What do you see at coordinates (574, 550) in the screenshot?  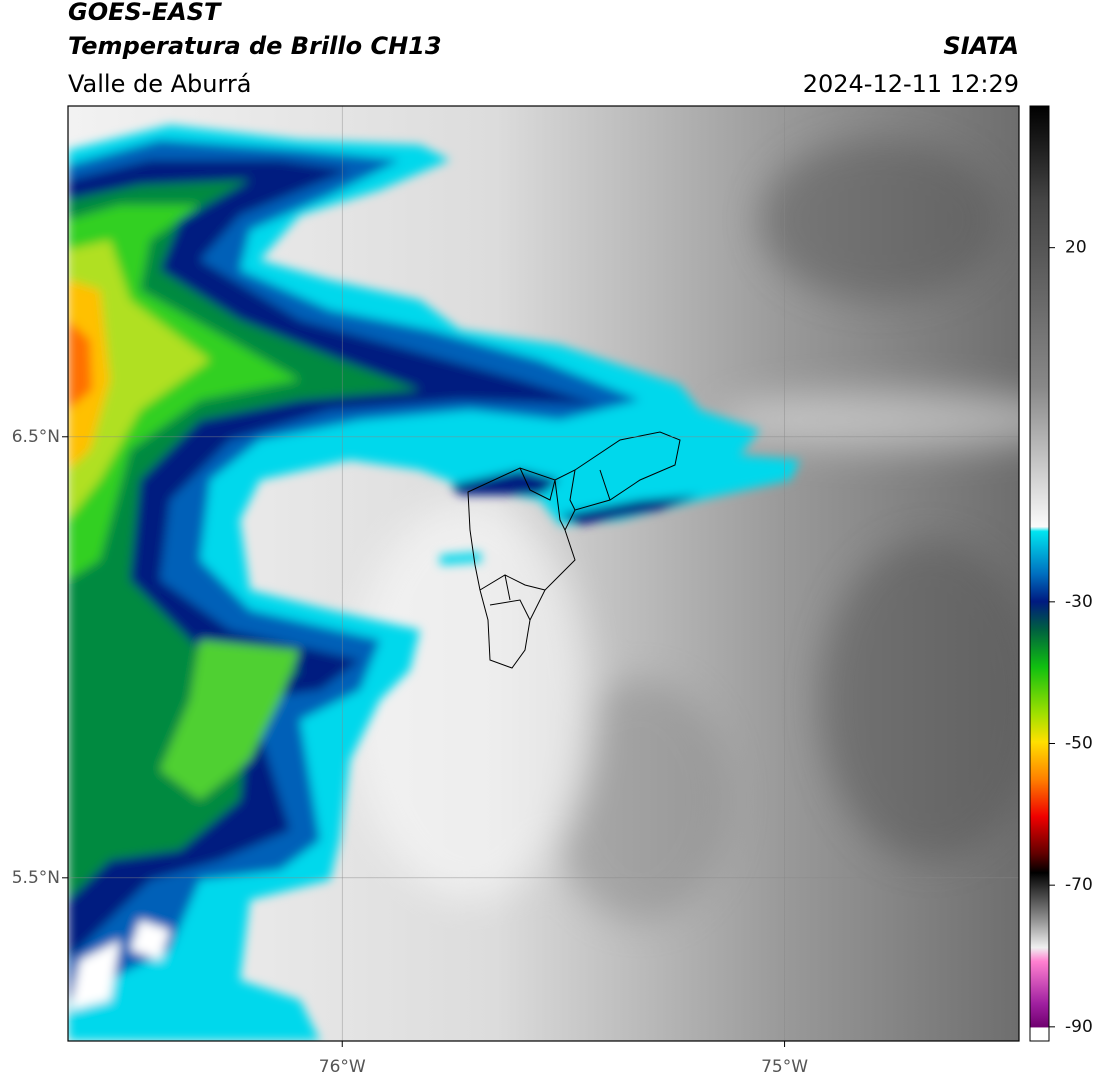 I see `valley-boundary` at bounding box center [574, 550].